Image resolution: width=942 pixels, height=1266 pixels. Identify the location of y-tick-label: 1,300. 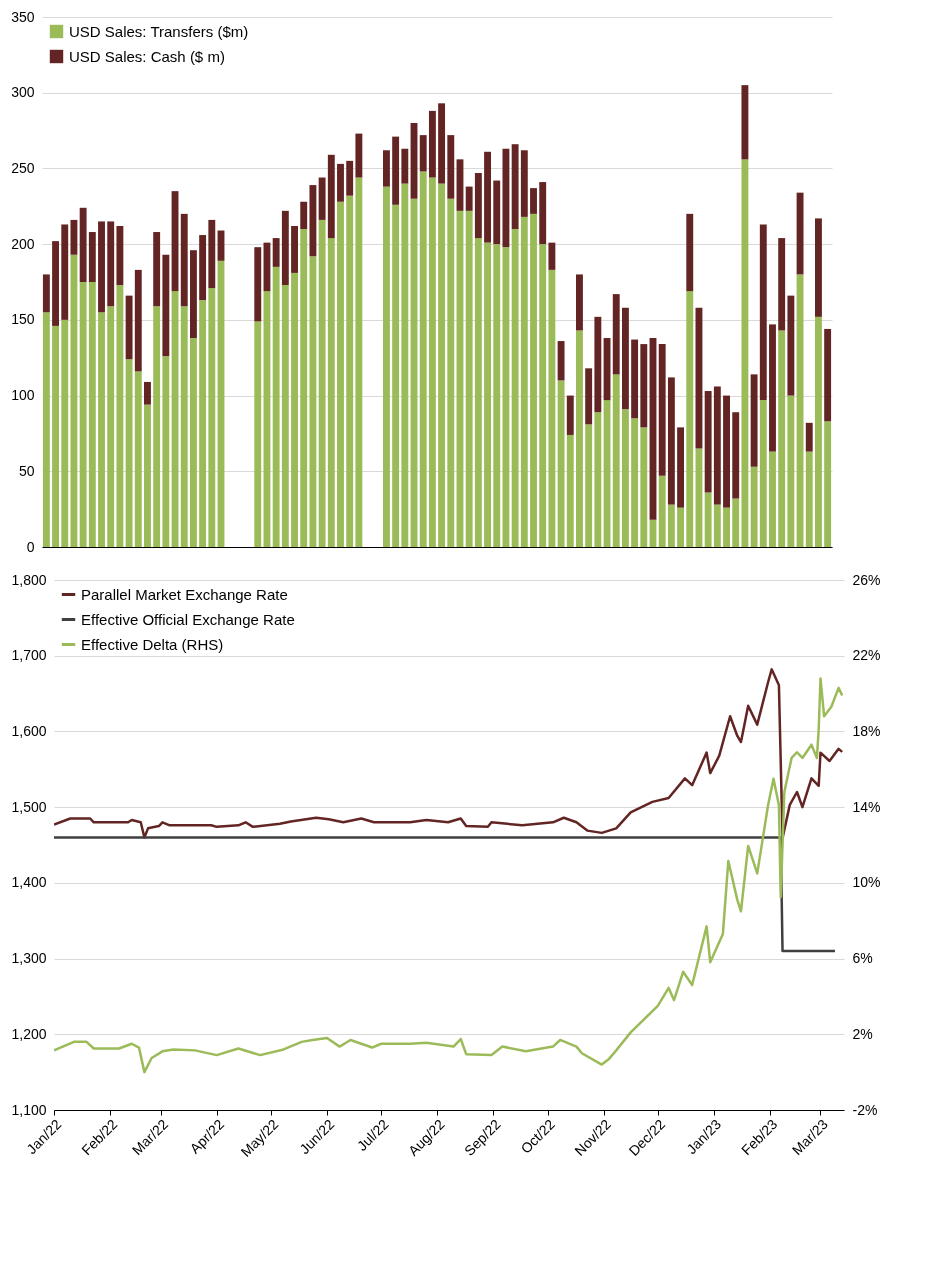
(29, 958).